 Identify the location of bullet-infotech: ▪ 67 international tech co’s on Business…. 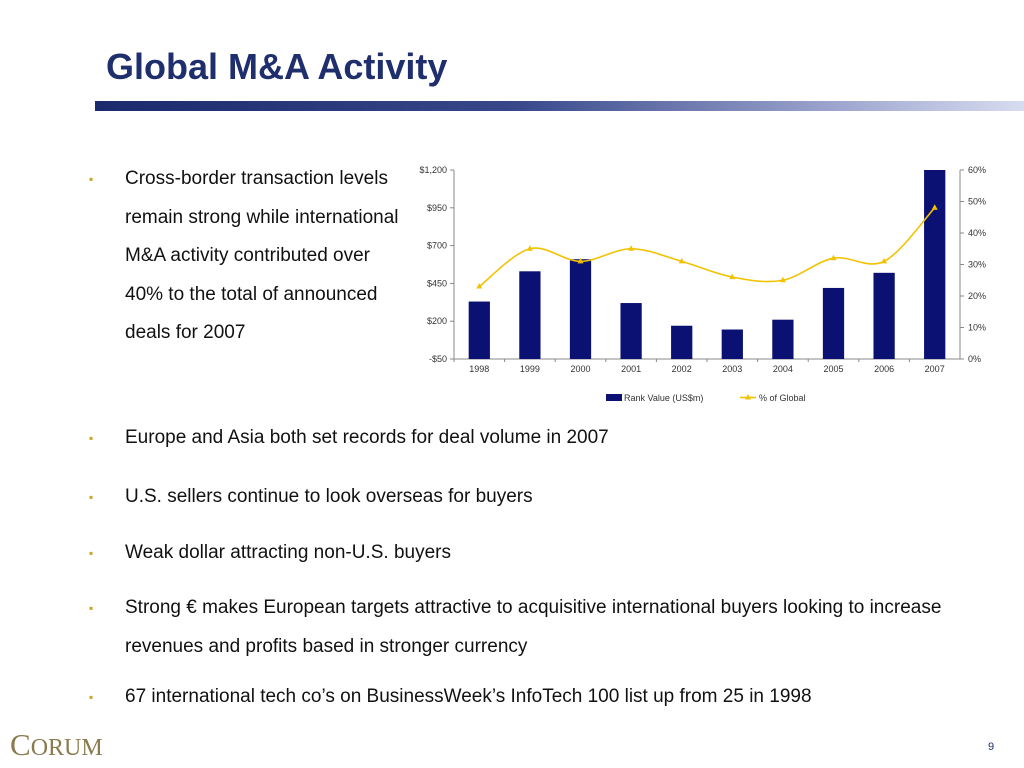
(537, 697).